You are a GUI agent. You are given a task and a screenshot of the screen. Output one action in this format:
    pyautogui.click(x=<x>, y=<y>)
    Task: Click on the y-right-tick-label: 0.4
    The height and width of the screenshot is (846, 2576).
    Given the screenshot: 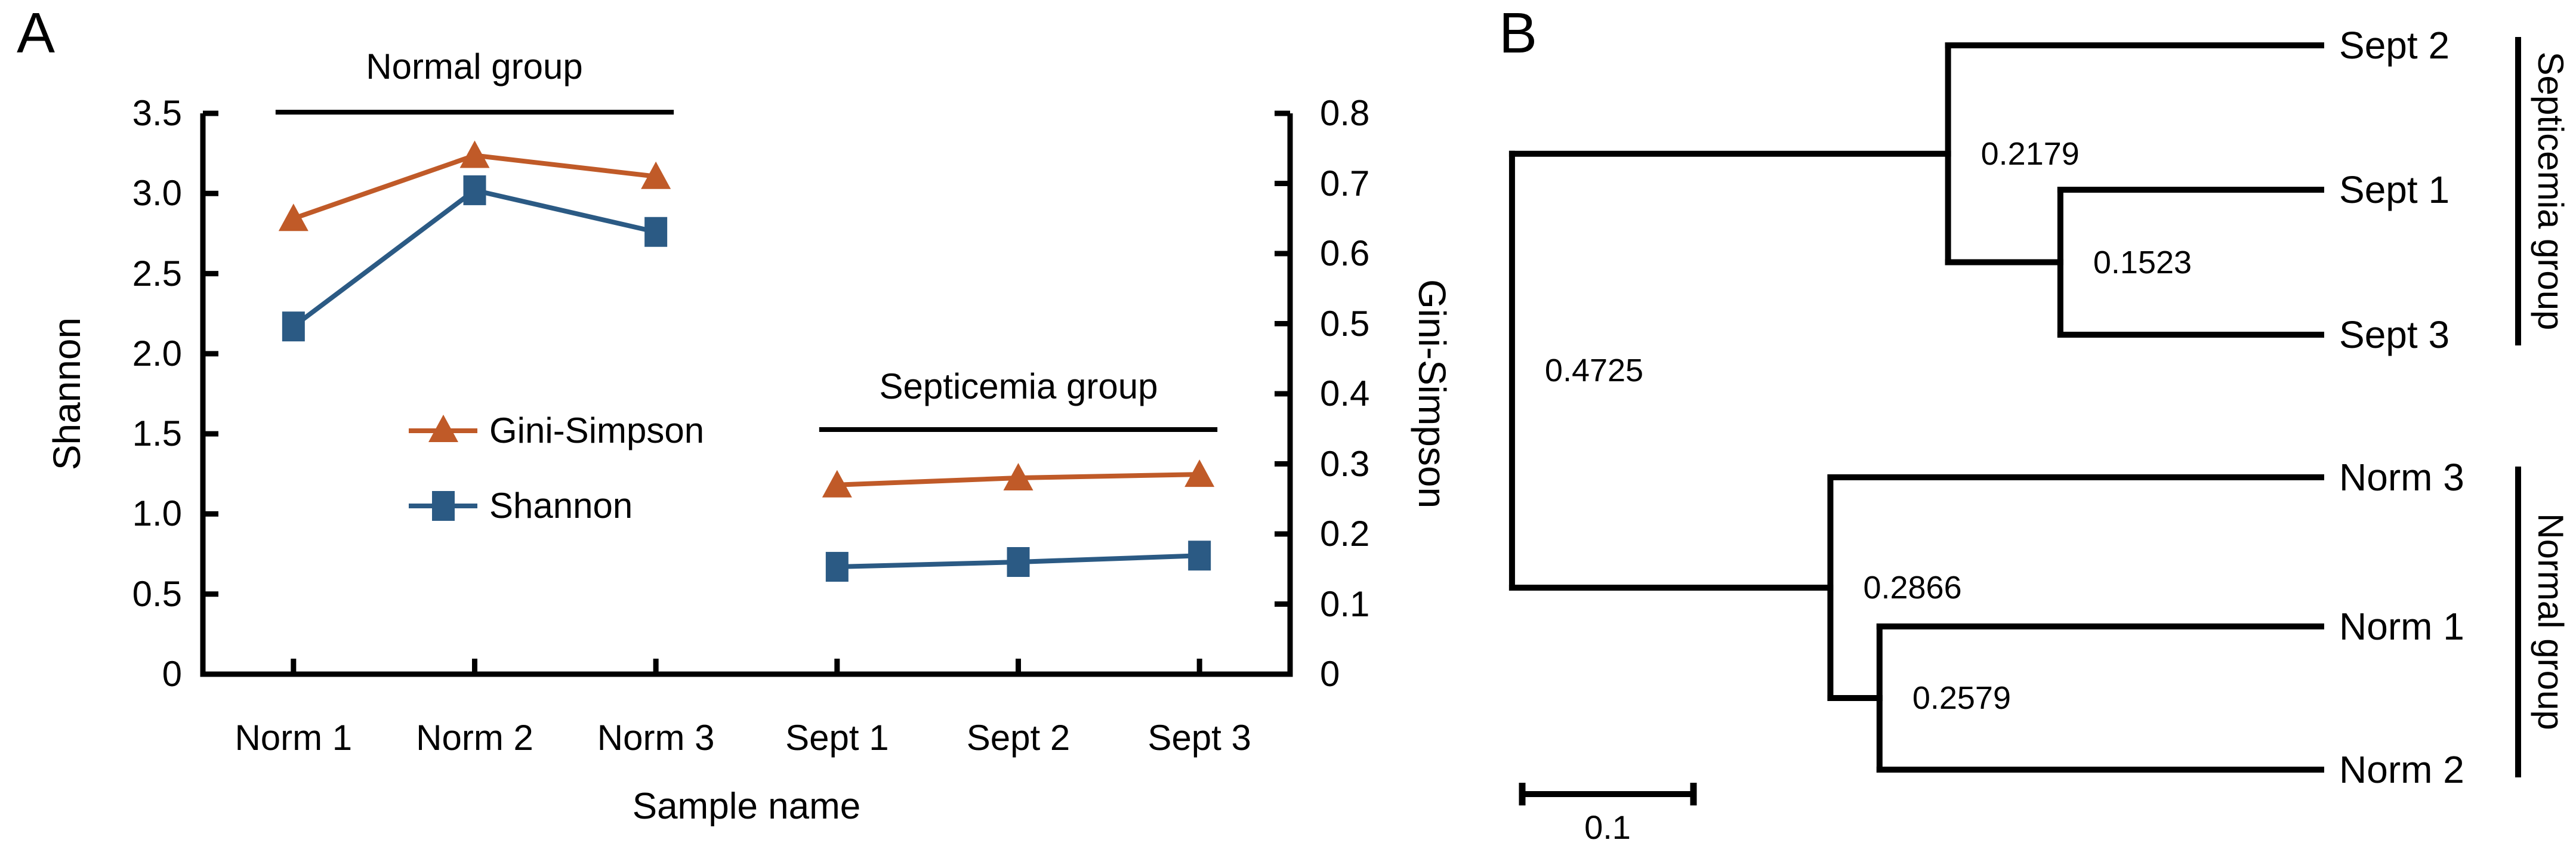 What is the action you would take?
    pyautogui.click(x=1345, y=393)
    